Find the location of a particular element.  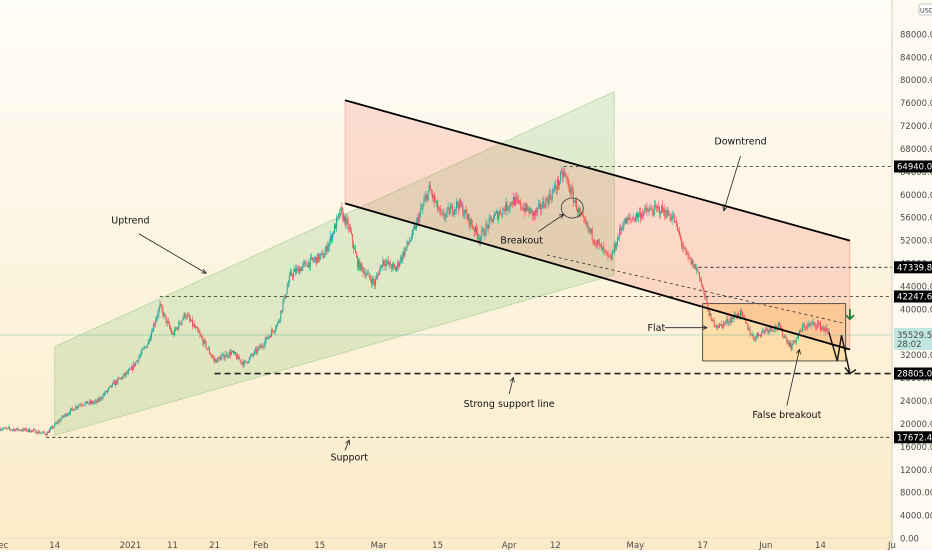

breakout-circle is located at coordinates (572, 208).